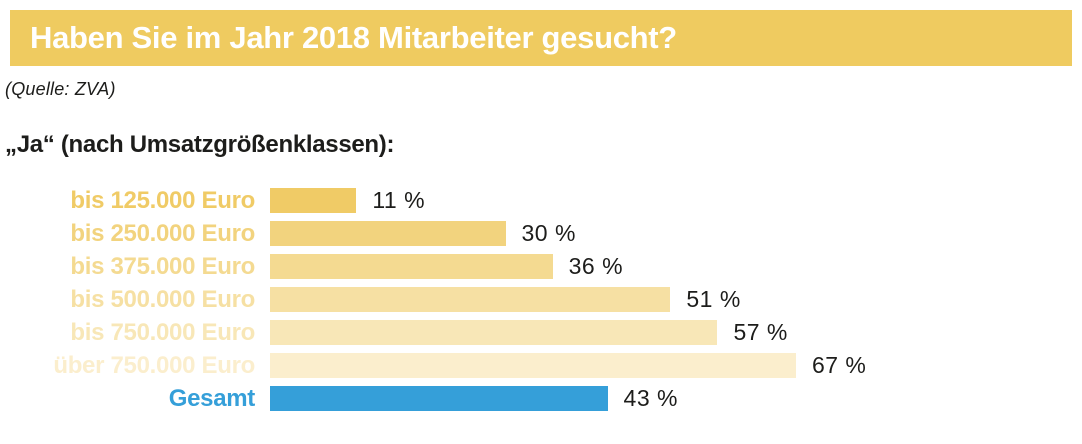 The image size is (1082, 444). I want to click on source-note: (Quelle: ZVA), so click(60, 89).